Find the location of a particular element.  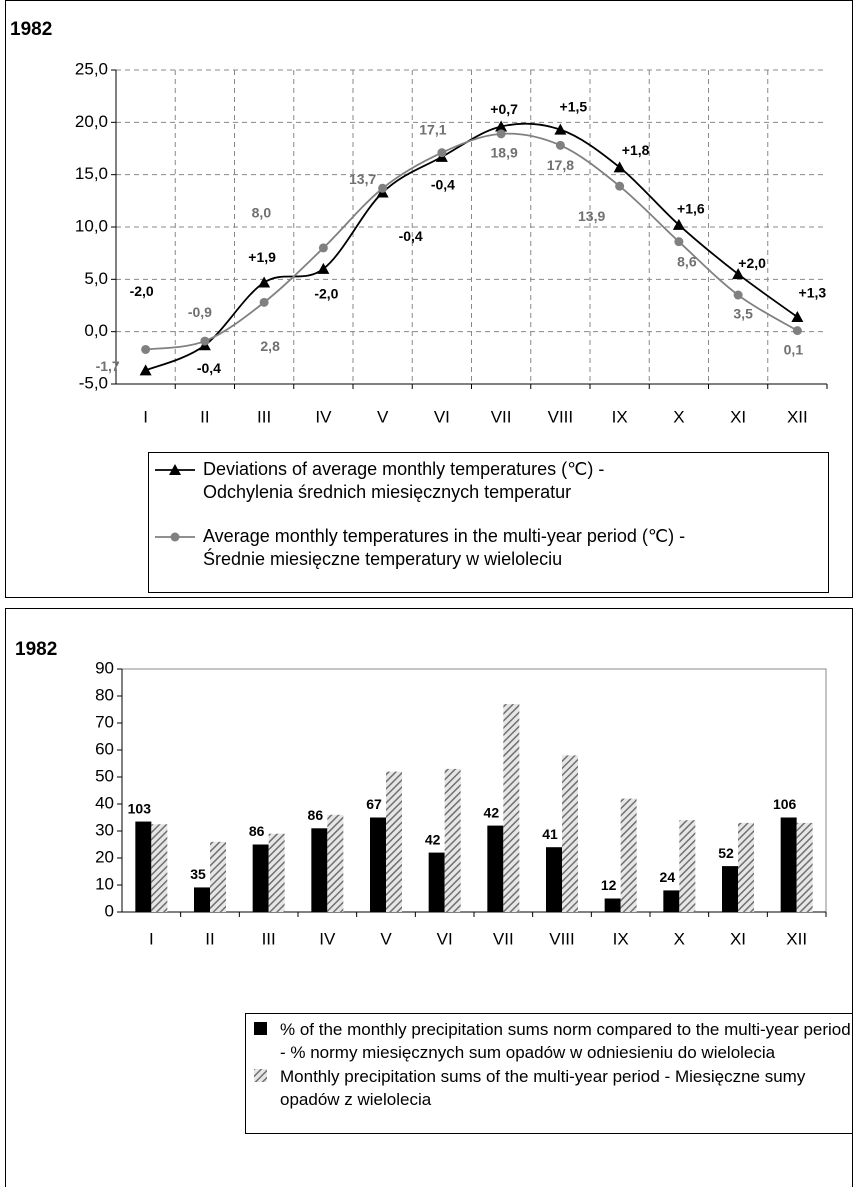

data-label: 17,1 is located at coordinates (432, 129).